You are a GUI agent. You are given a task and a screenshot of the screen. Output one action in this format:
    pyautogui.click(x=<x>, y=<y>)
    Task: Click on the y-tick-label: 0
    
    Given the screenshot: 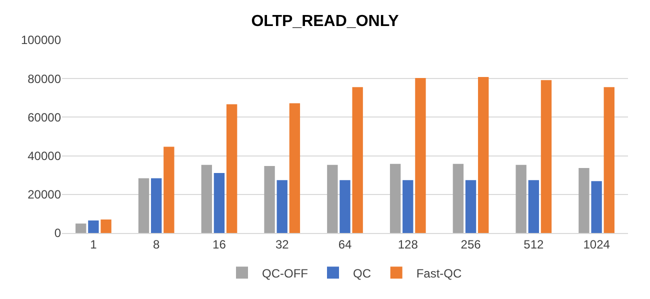 What is the action you would take?
    pyautogui.click(x=58, y=233)
    